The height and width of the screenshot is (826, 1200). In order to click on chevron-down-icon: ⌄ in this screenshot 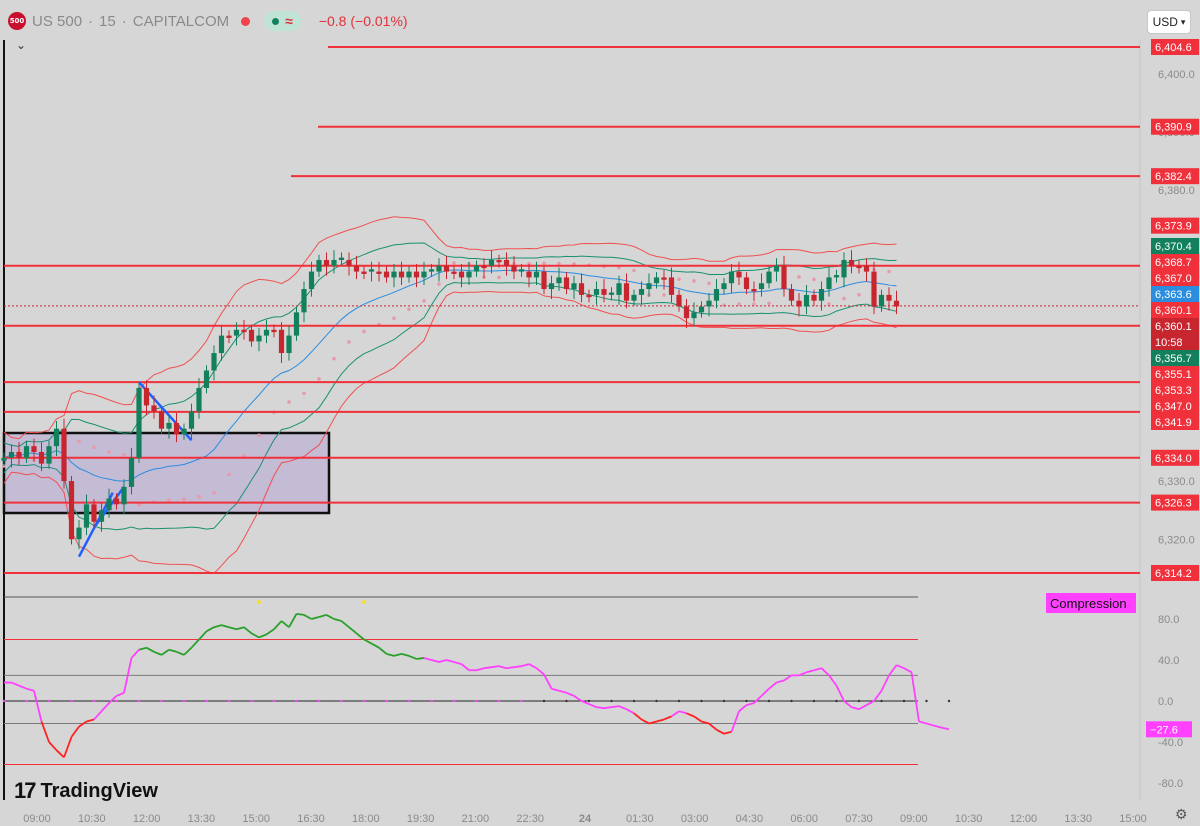, I will do `click(21, 45)`.